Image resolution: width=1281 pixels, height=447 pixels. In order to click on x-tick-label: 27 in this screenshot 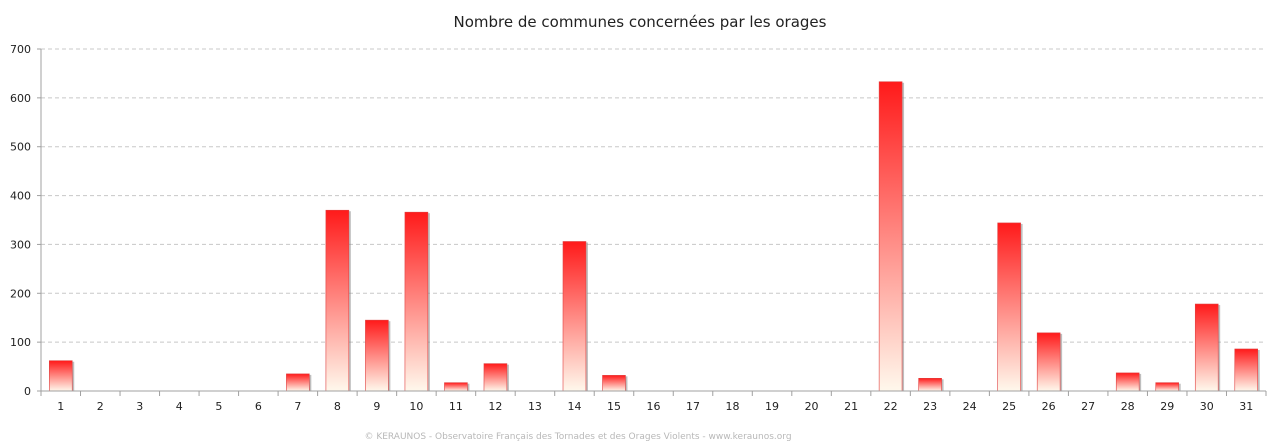, I will do `click(1088, 406)`.